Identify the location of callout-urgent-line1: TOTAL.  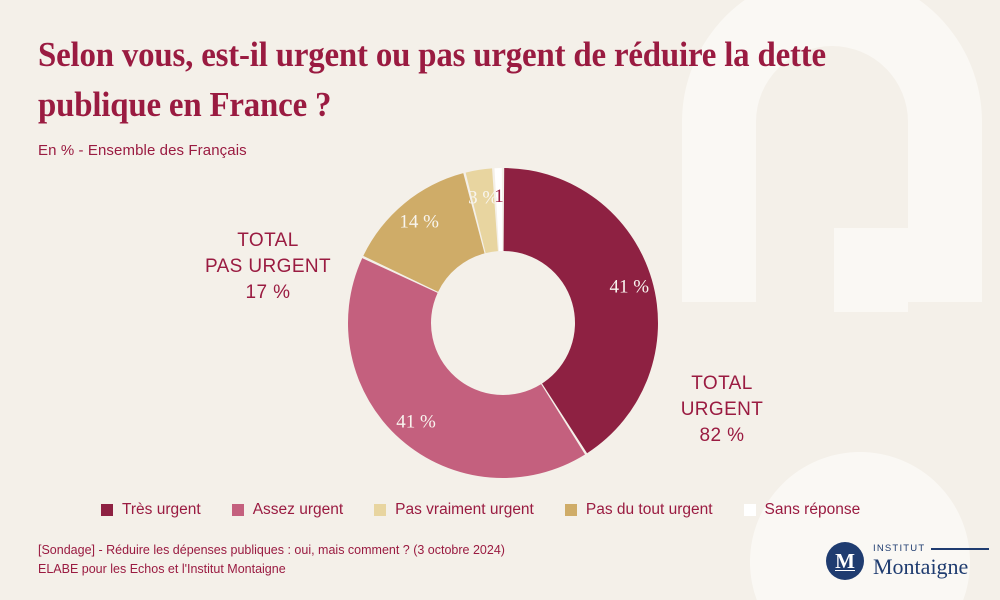
(722, 383).